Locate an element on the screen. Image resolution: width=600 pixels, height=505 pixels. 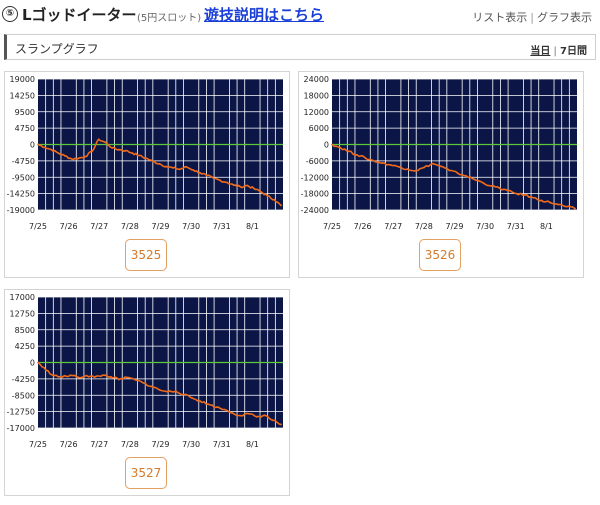
y-tick-label: -8500 is located at coordinates (23, 395).